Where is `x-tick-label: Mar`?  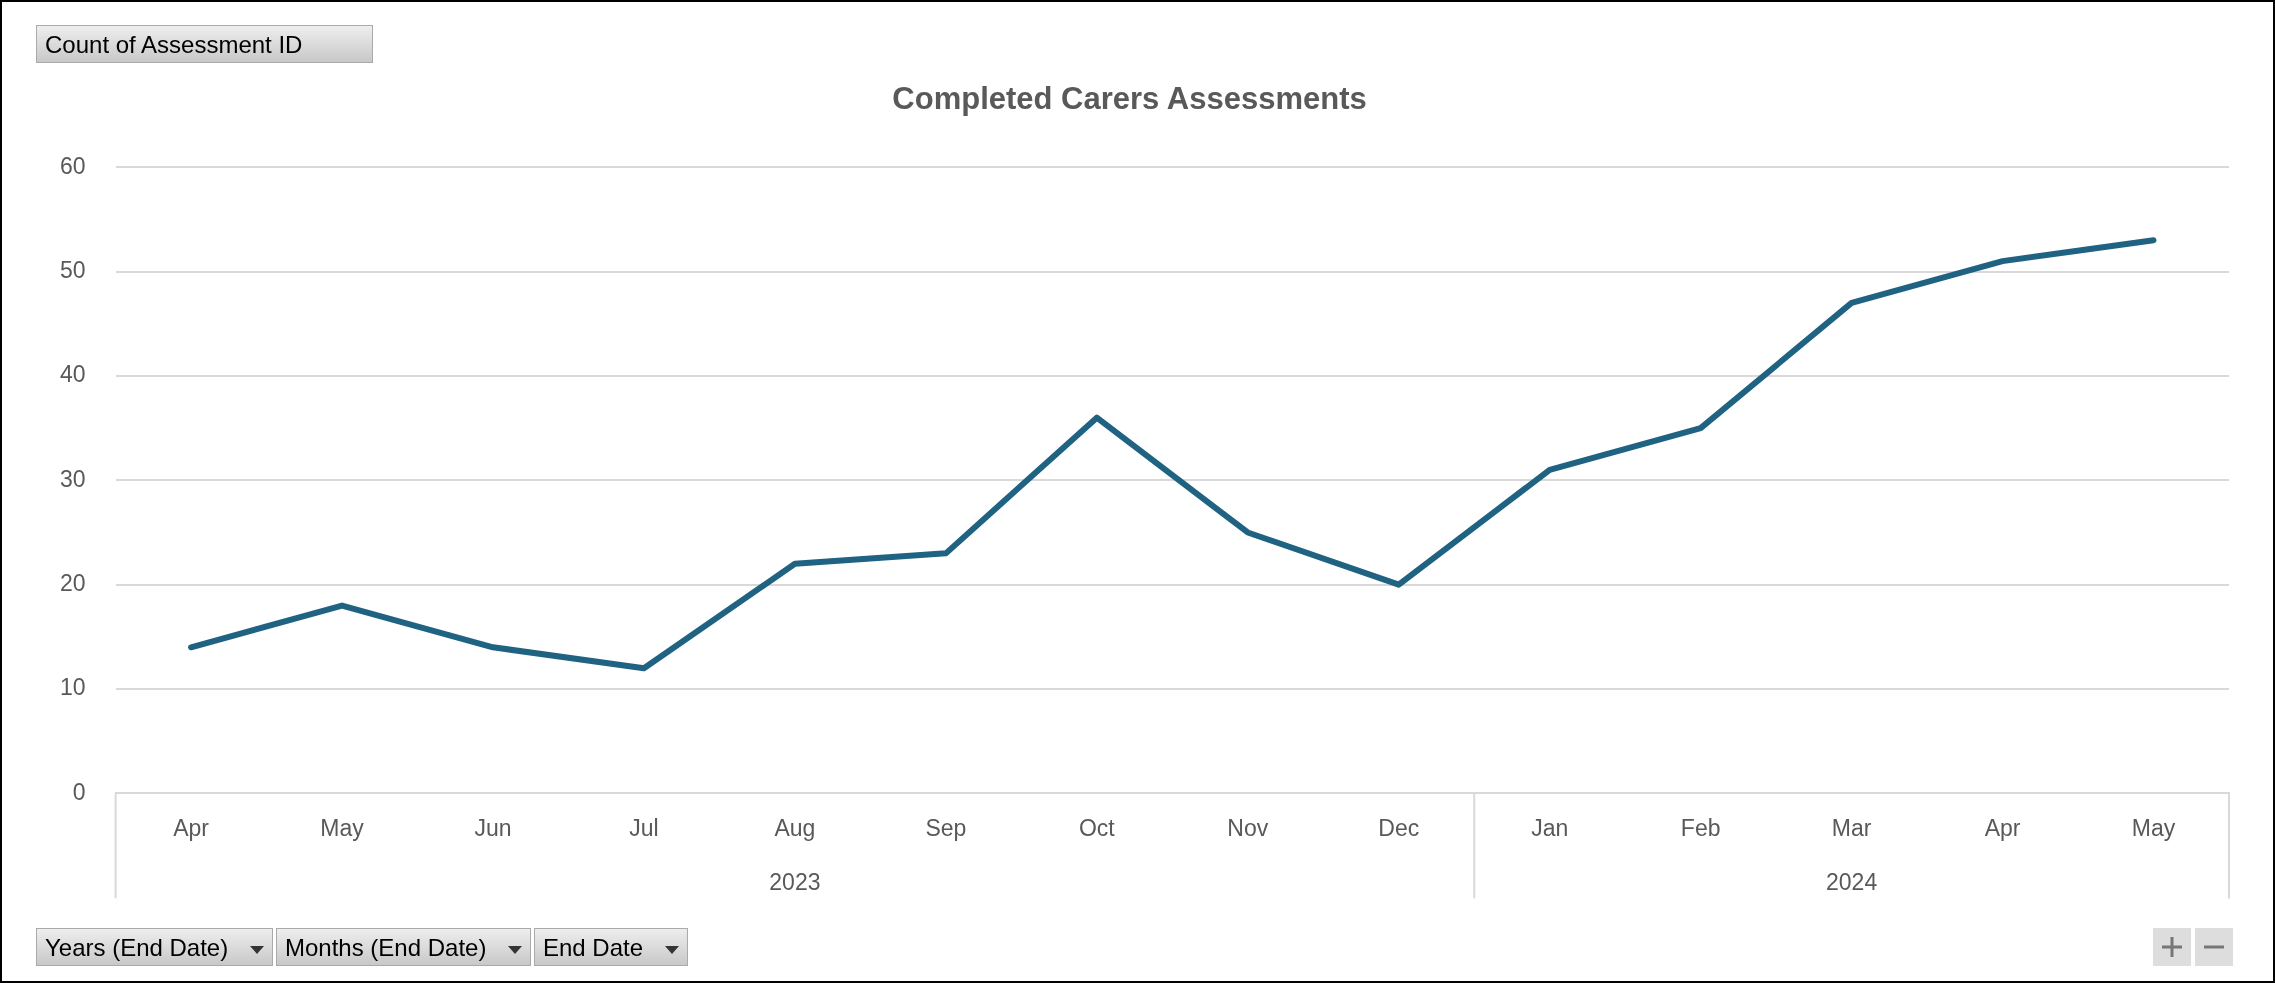
x-tick-label: Mar is located at coordinates (1851, 827).